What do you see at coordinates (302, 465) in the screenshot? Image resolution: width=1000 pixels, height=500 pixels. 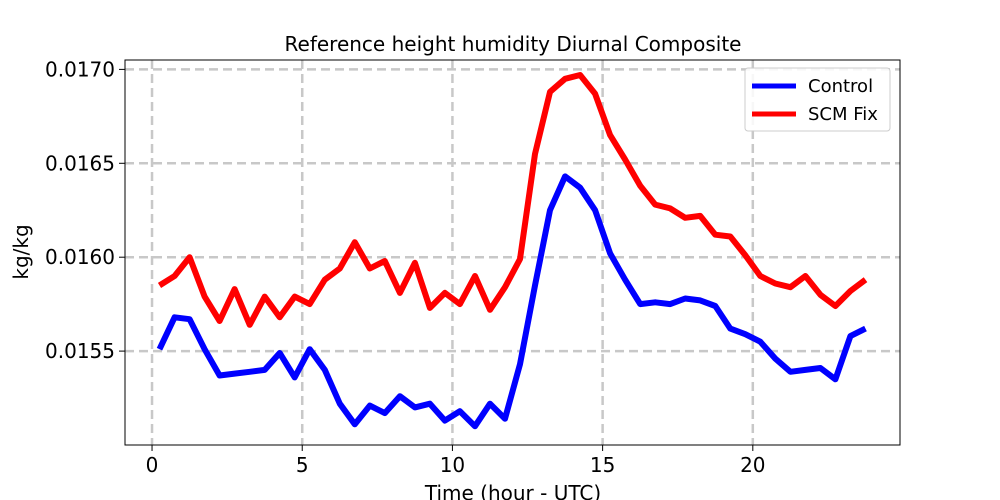 I see `x-tick-label: 5` at bounding box center [302, 465].